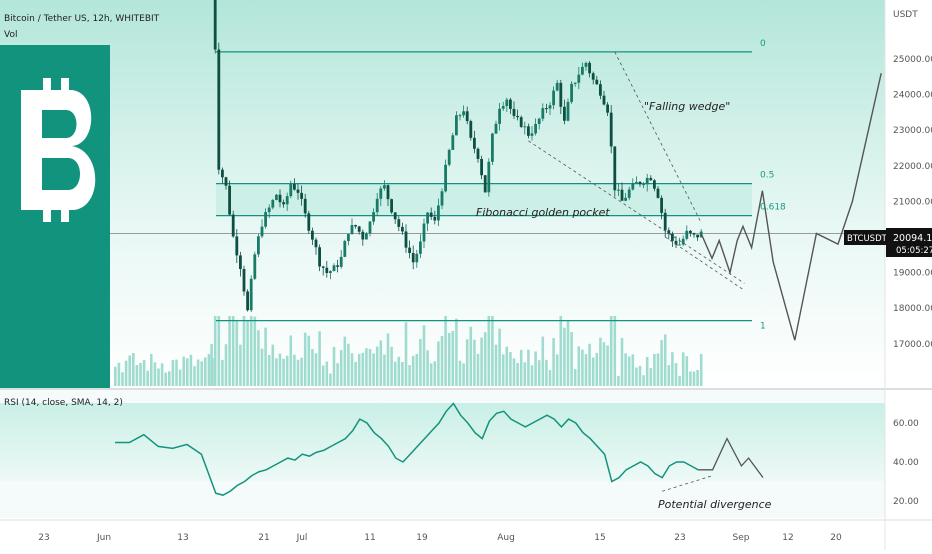 Image resolution: width=932 pixels, height=554 pixels. I want to click on price-tick-label: 25000.00, so click(912, 60).